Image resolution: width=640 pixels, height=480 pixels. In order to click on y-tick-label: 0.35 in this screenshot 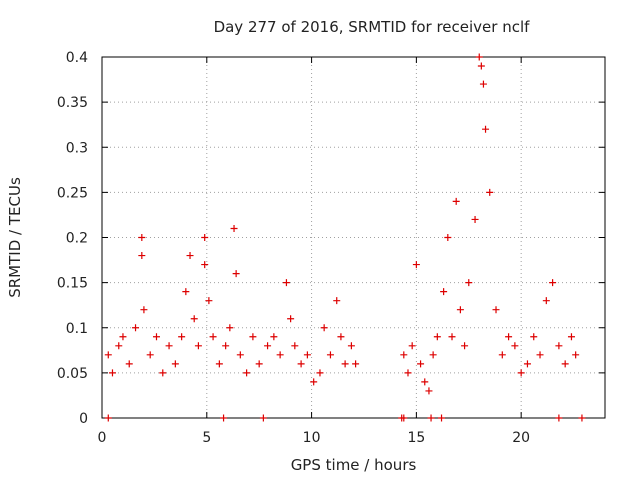, I will do `click(72, 103)`.